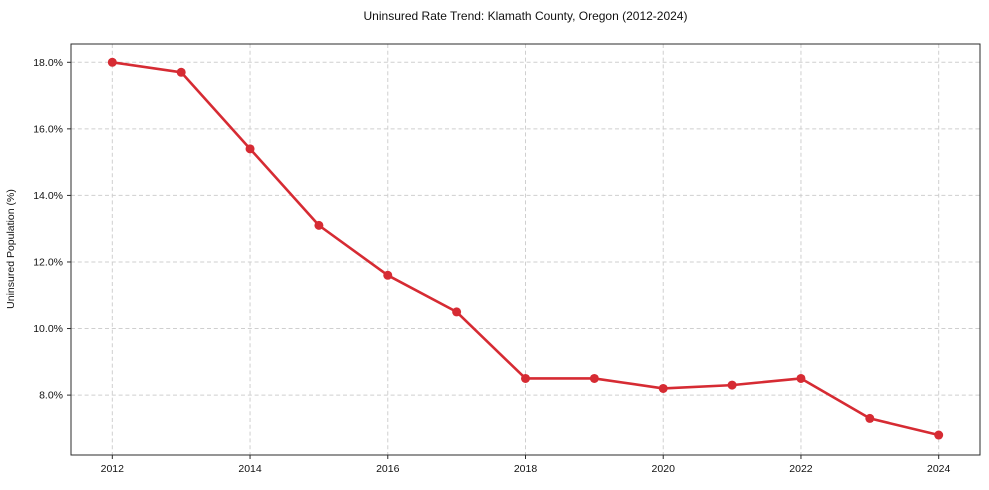 This screenshot has height=490, width=989. Describe the element at coordinates (48, 262) in the screenshot. I see `y-tick-label: 12.0%` at that location.